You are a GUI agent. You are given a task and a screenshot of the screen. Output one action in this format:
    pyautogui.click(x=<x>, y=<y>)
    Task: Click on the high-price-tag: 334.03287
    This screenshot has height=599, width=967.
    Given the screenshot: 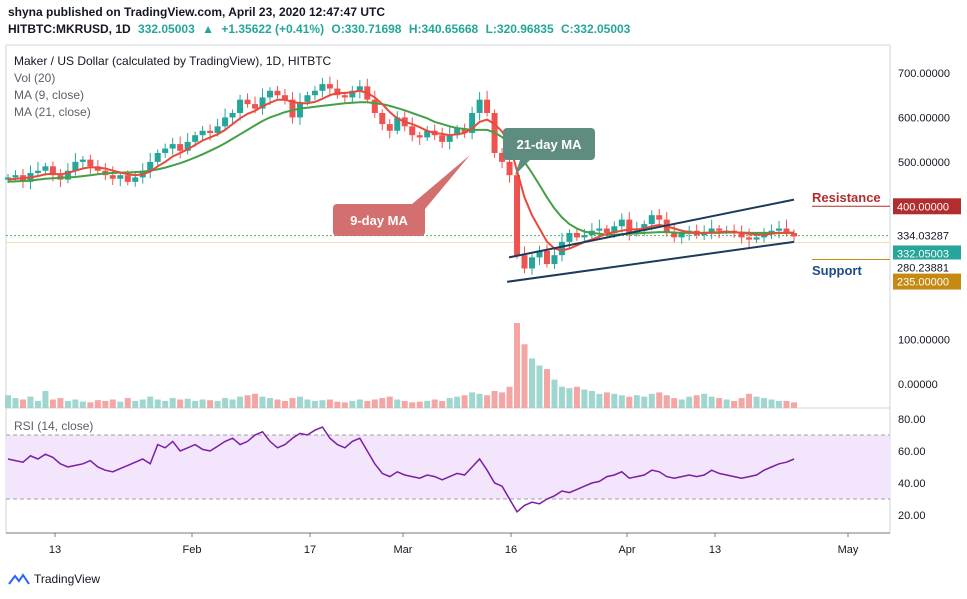 What is the action you would take?
    pyautogui.click(x=923, y=237)
    